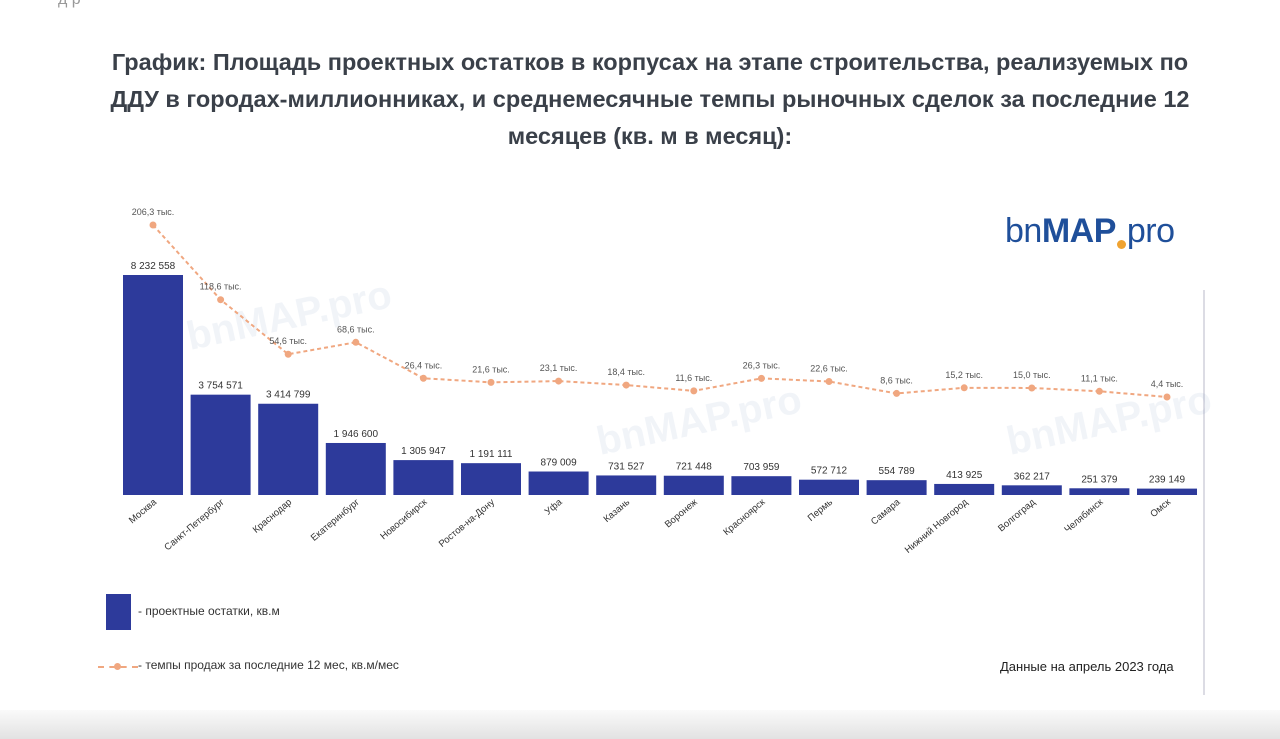 The image size is (1280, 739). I want to click on bar-value-label: 239 149, so click(1167, 480).